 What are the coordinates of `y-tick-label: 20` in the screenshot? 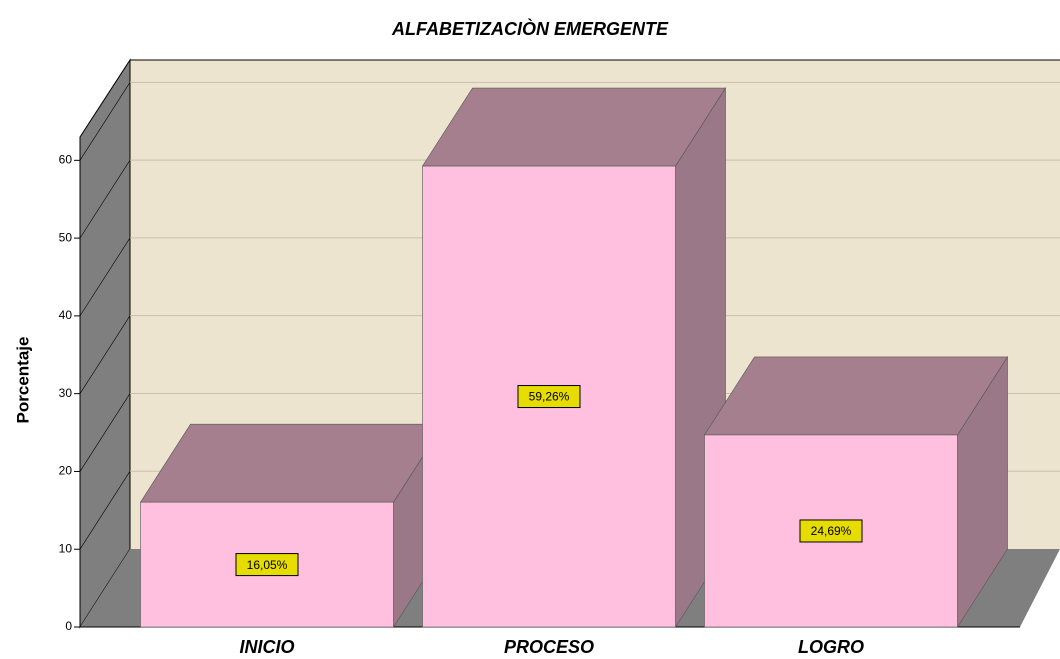 It's located at (66, 471).